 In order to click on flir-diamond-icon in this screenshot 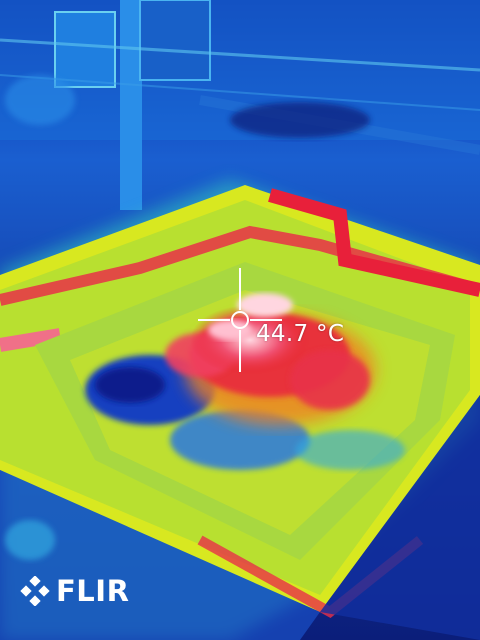, I will do `click(35, 591)`.